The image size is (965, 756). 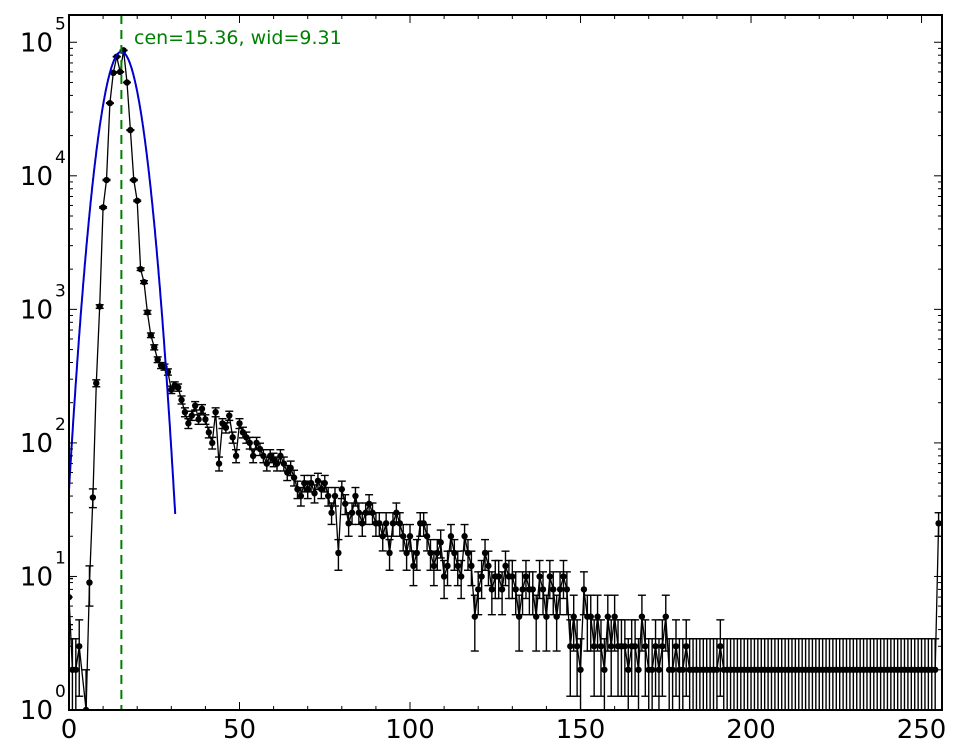 What do you see at coordinates (60, 425) in the screenshot?
I see `y-tick-label-exponent: 2` at bounding box center [60, 425].